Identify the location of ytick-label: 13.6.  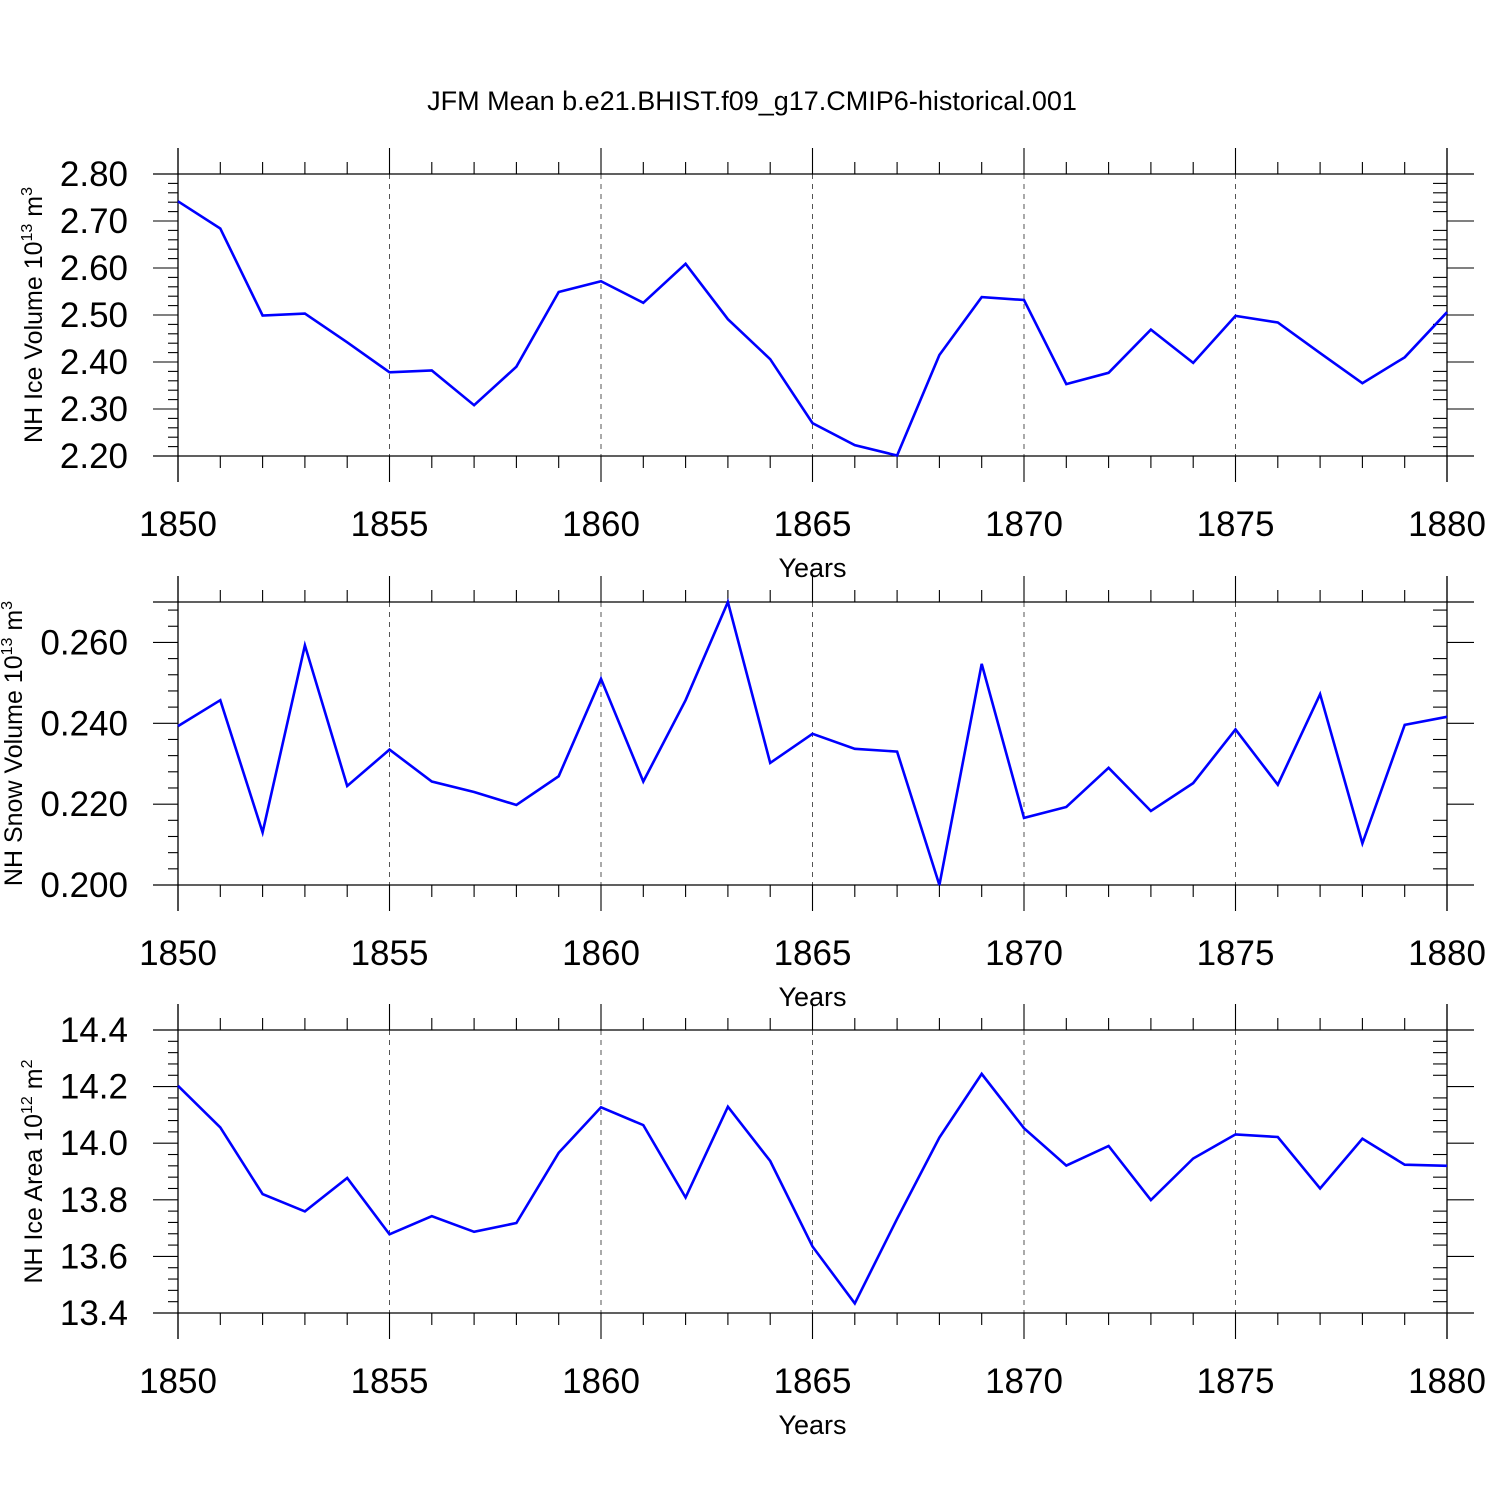
(94, 1256).